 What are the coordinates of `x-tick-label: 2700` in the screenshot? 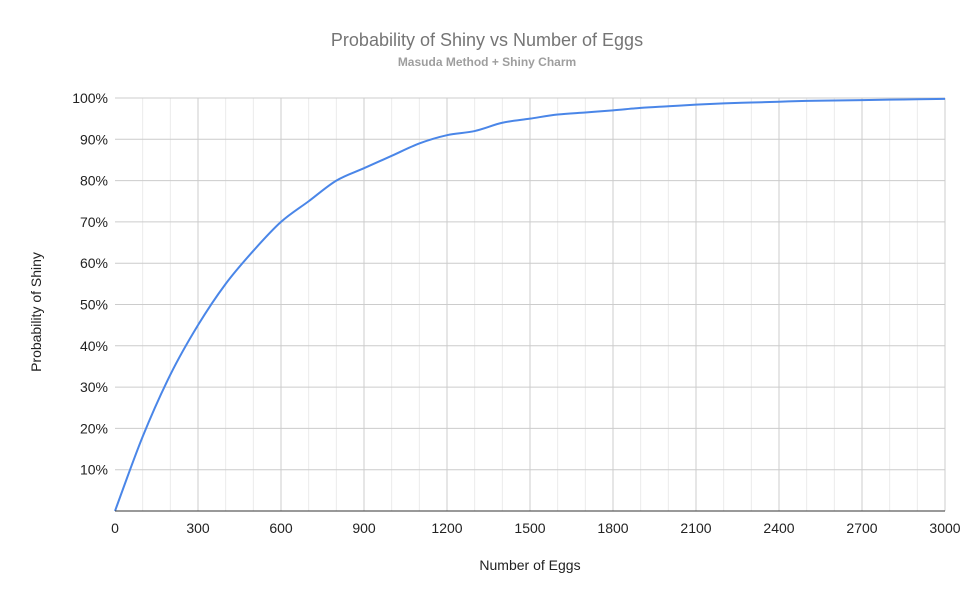 It's located at (861, 528).